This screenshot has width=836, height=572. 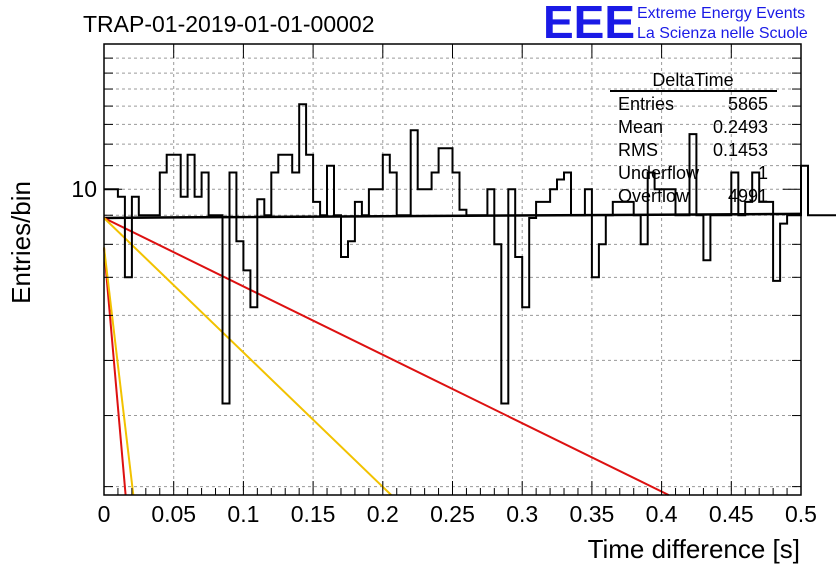 What do you see at coordinates (748, 196) in the screenshot?
I see `stats-value-overflow: 4991` at bounding box center [748, 196].